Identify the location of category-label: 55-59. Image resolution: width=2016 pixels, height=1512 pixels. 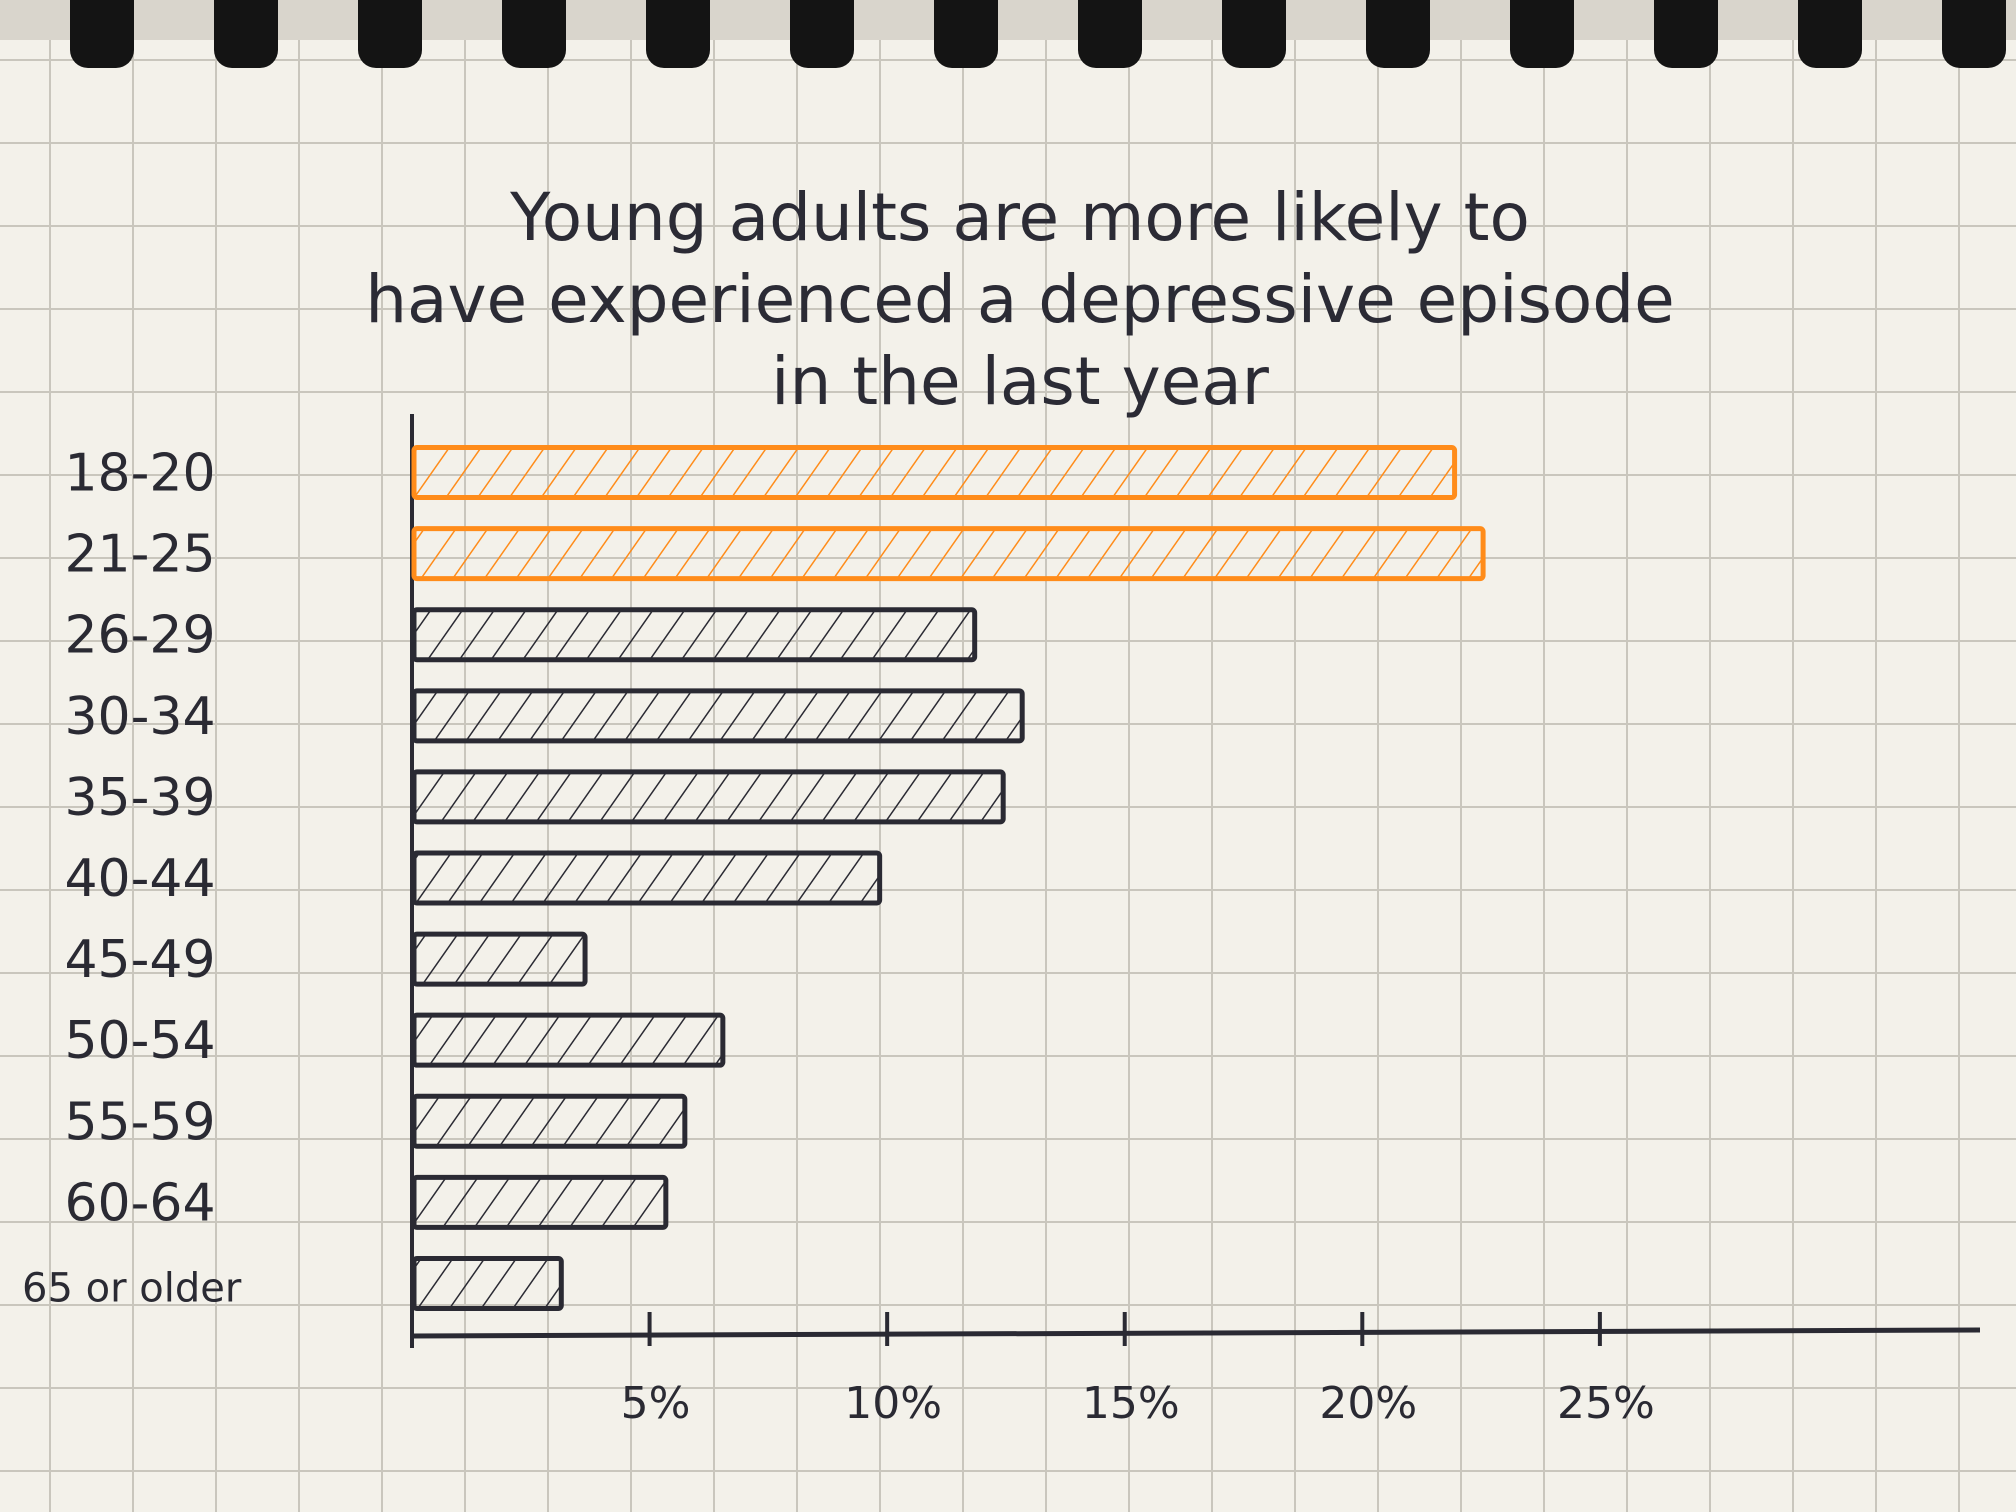
(139, 1122).